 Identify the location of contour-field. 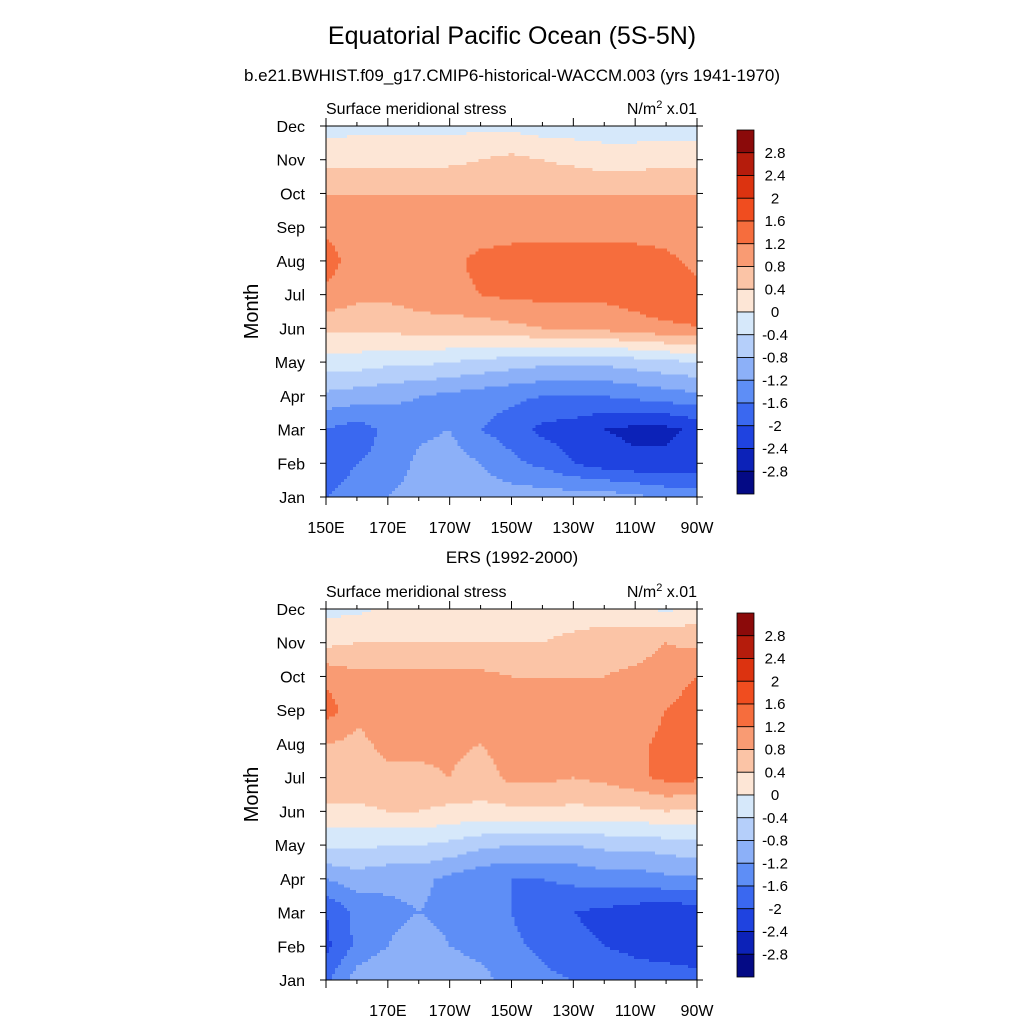
(512, 312).